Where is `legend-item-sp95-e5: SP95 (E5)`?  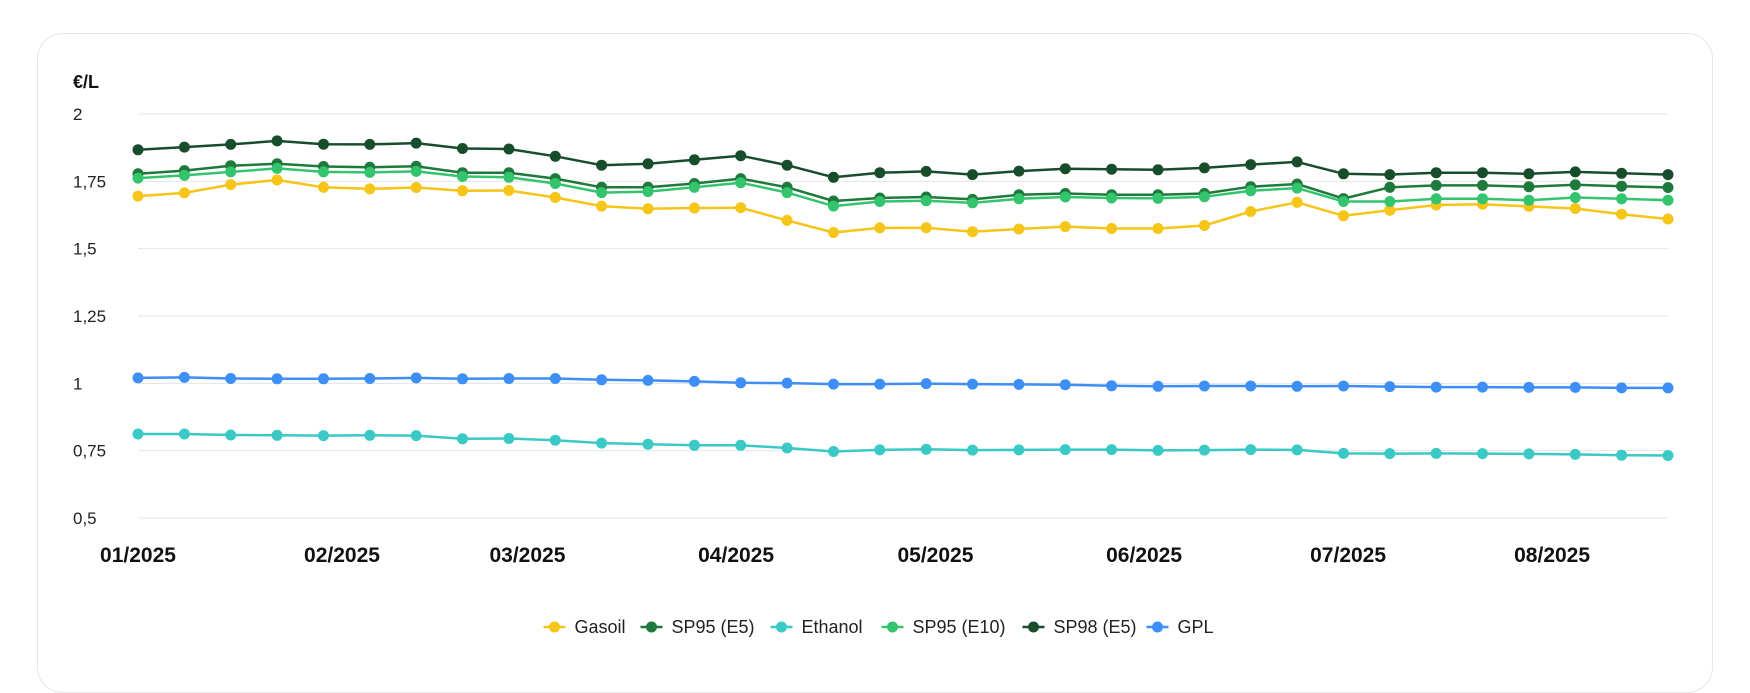
legend-item-sp95-e5: SP95 (E5) is located at coordinates (697, 627).